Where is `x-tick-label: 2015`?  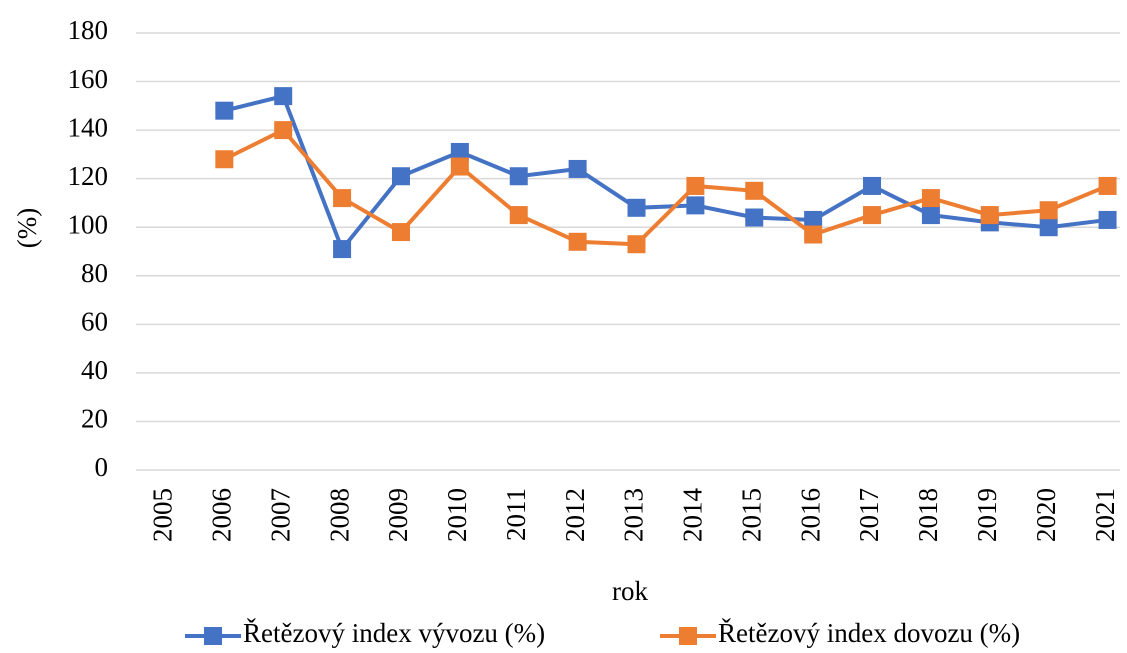
x-tick-label: 2015 is located at coordinates (751, 515).